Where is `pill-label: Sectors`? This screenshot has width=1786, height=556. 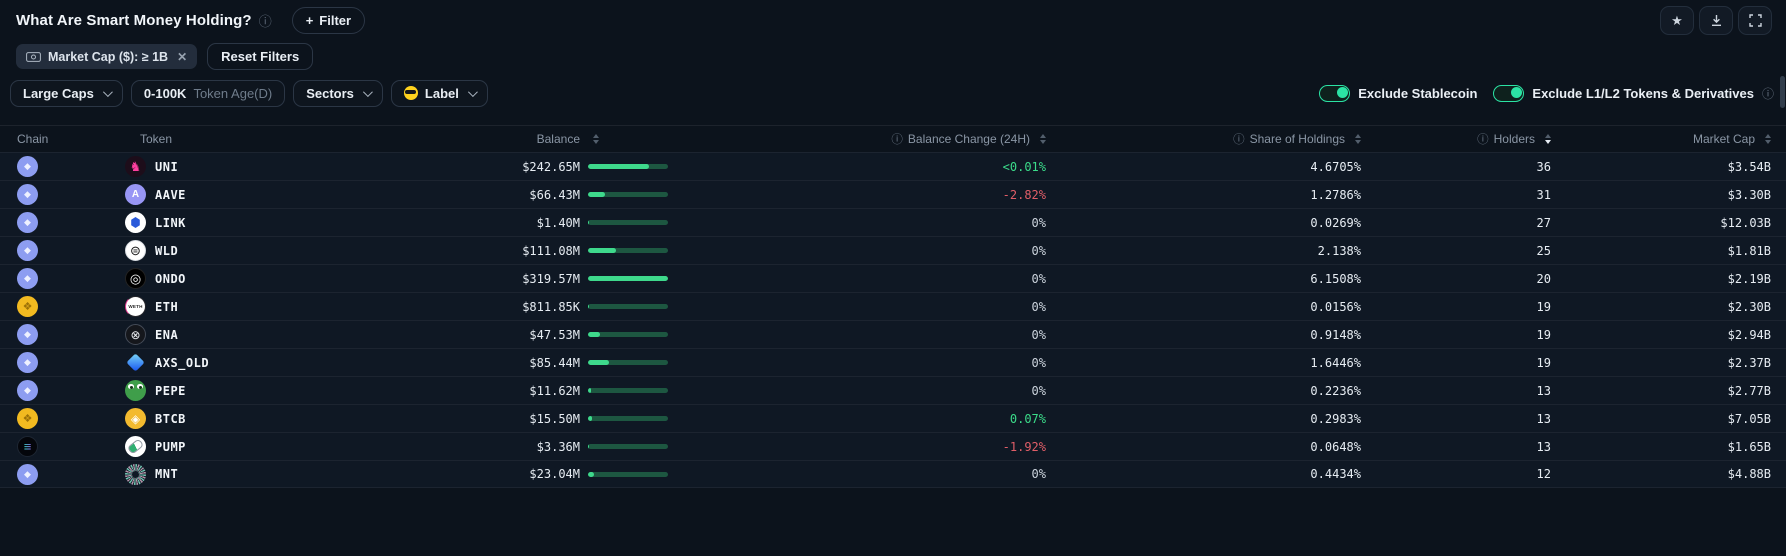 pill-label: Sectors is located at coordinates (330, 93).